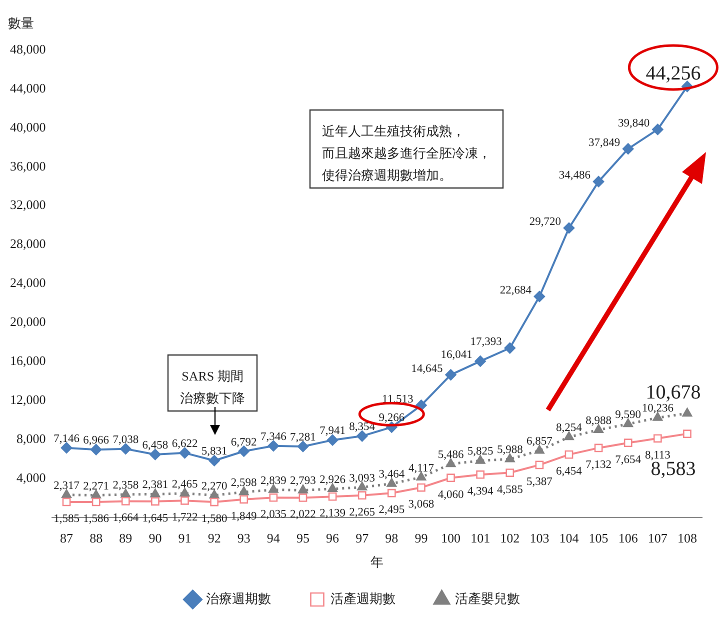 The width and height of the screenshot is (722, 620). Describe the element at coordinates (28, 48) in the screenshot. I see `y-tick-label: 48,000` at that location.